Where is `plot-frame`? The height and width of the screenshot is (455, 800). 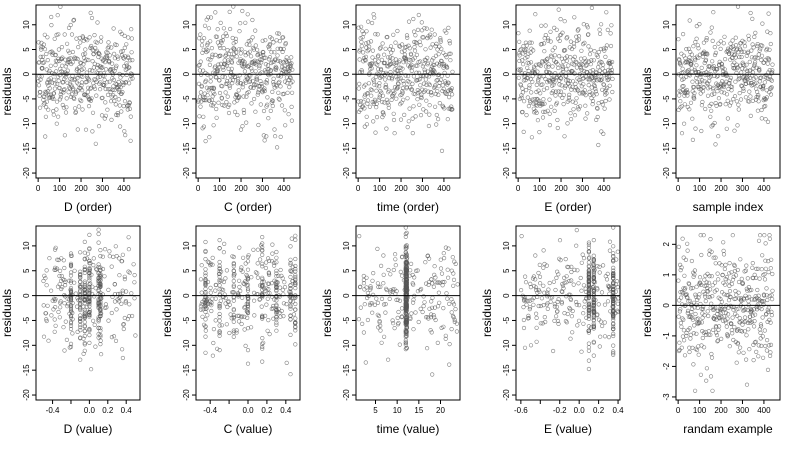
plot-frame is located at coordinates (248, 91).